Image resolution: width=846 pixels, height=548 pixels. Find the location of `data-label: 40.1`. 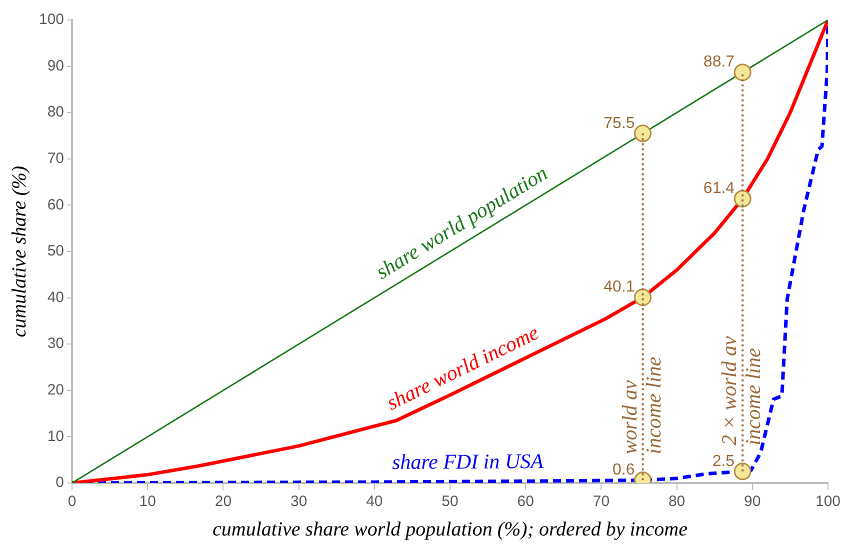

data-label: 40.1 is located at coordinates (619, 287).